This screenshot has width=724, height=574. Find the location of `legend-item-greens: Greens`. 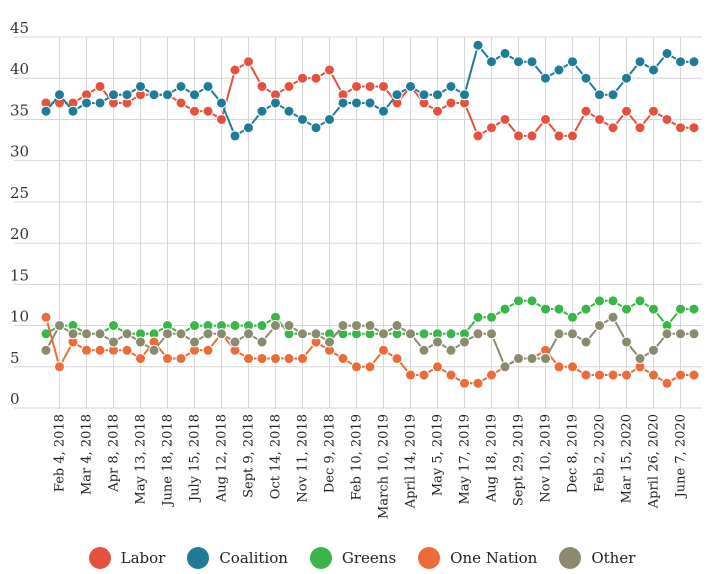

legend-item-greens: Greens is located at coordinates (352, 558).